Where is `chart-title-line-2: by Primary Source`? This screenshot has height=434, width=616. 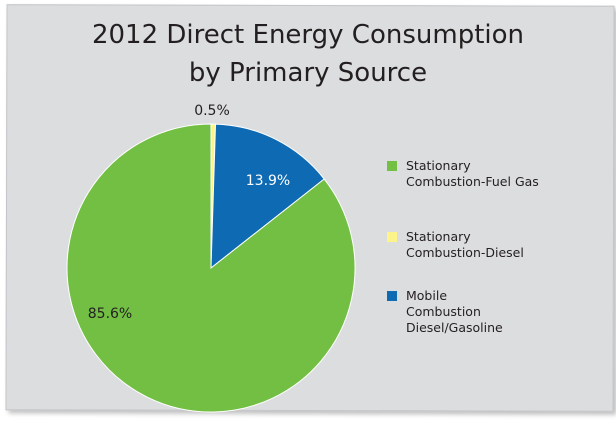 chart-title-line-2: by Primary Source is located at coordinates (308, 73).